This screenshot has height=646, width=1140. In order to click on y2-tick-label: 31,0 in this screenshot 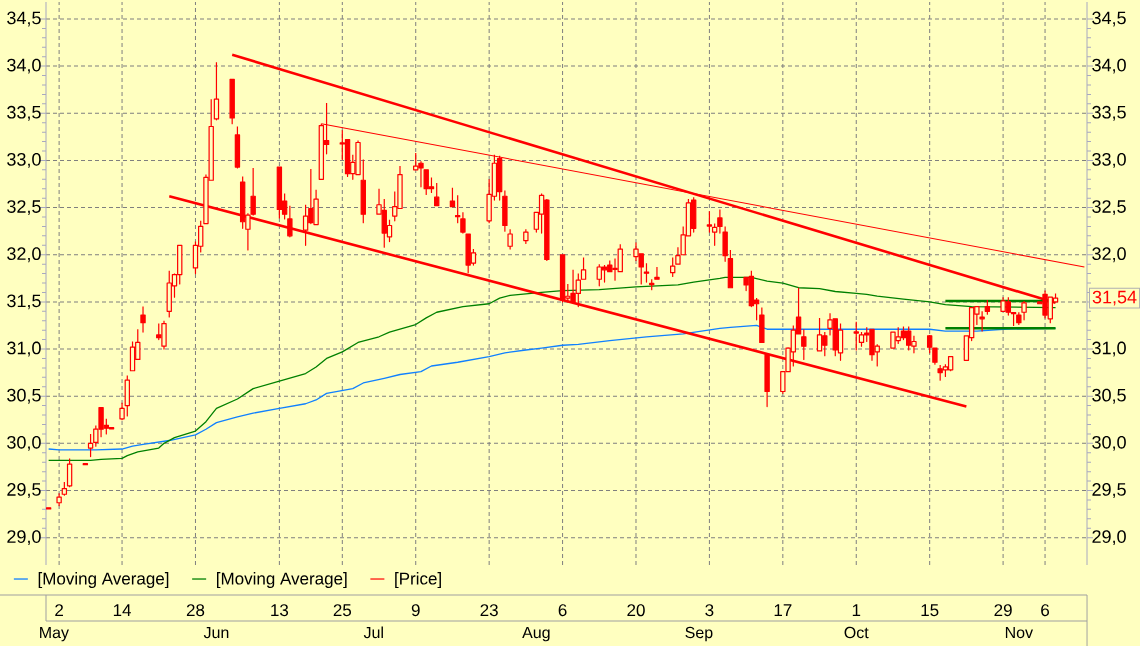, I will do `click(1109, 349)`.